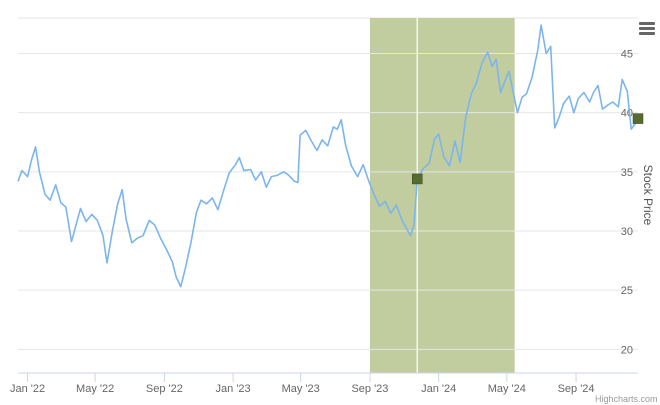 This screenshot has height=405, width=660. Describe the element at coordinates (233, 389) in the screenshot. I see `x-tick-label: Jan '23` at that location.